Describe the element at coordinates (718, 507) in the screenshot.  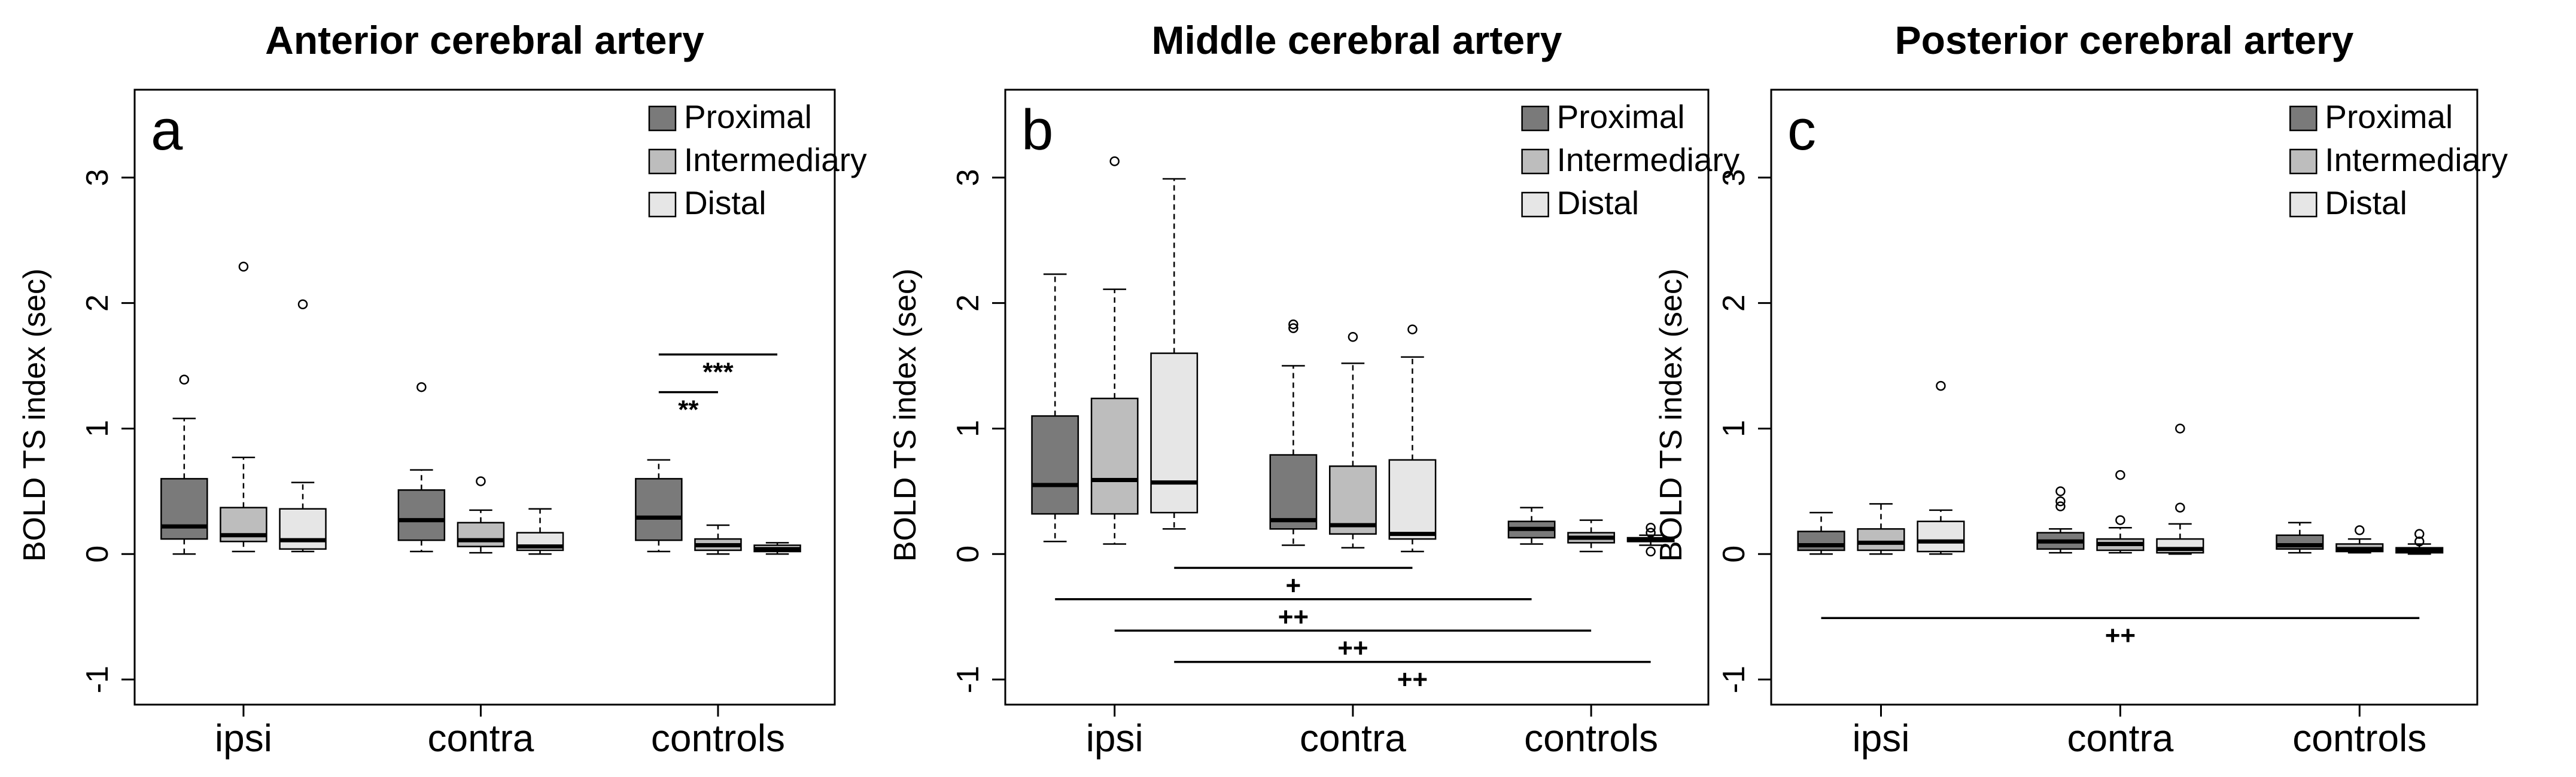
I see `box-group-controls` at that location.